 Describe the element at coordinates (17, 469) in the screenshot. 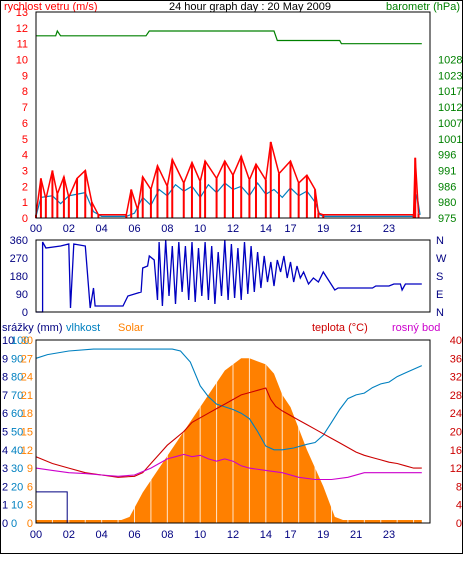

I see `humidity-tick-label: 30` at that location.